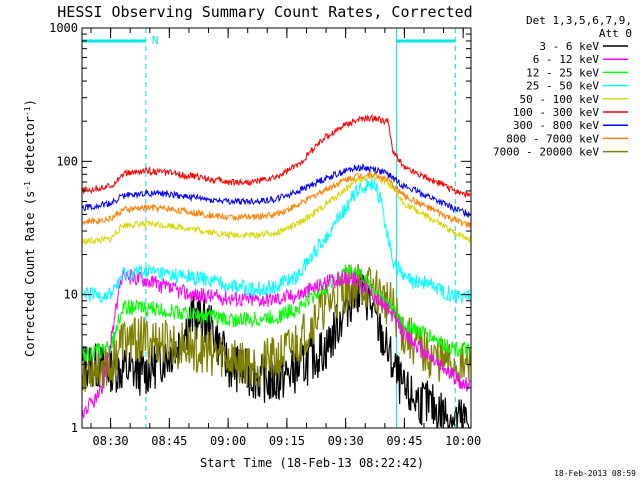  I want to click on legend-label: 300 - 800 keV, so click(556, 125).